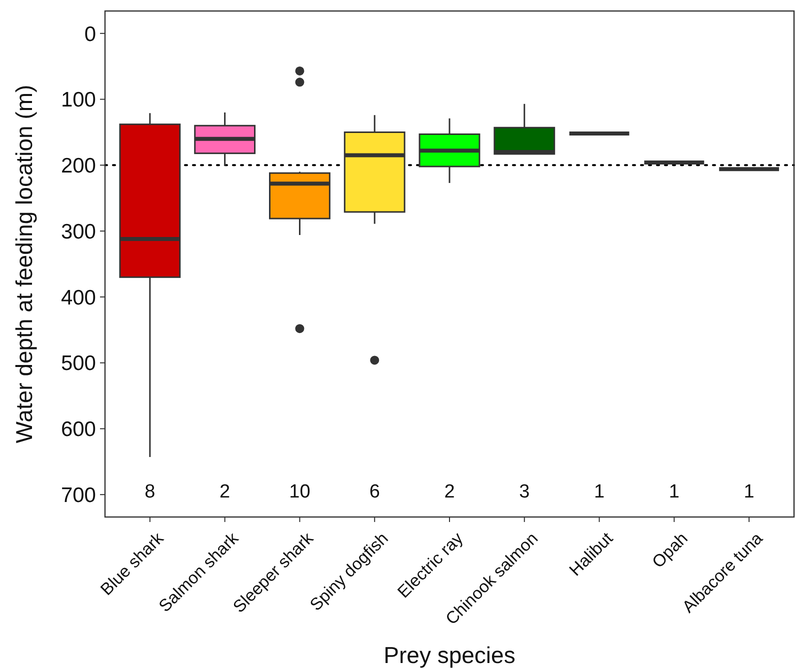 Image resolution: width=795 pixels, height=669 pixels. Describe the element at coordinates (78, 166) in the screenshot. I see `y-tick-label: 200` at that location.